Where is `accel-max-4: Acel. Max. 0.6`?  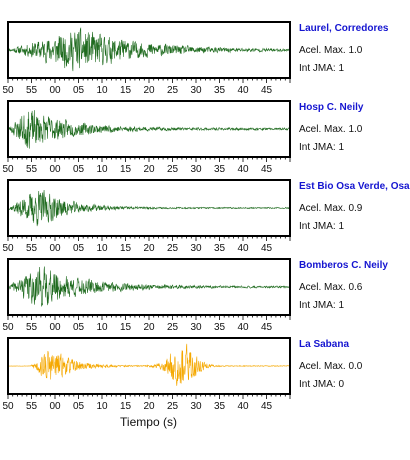 accel-max-4: Acel. Max. 0.6 is located at coordinates (331, 287).